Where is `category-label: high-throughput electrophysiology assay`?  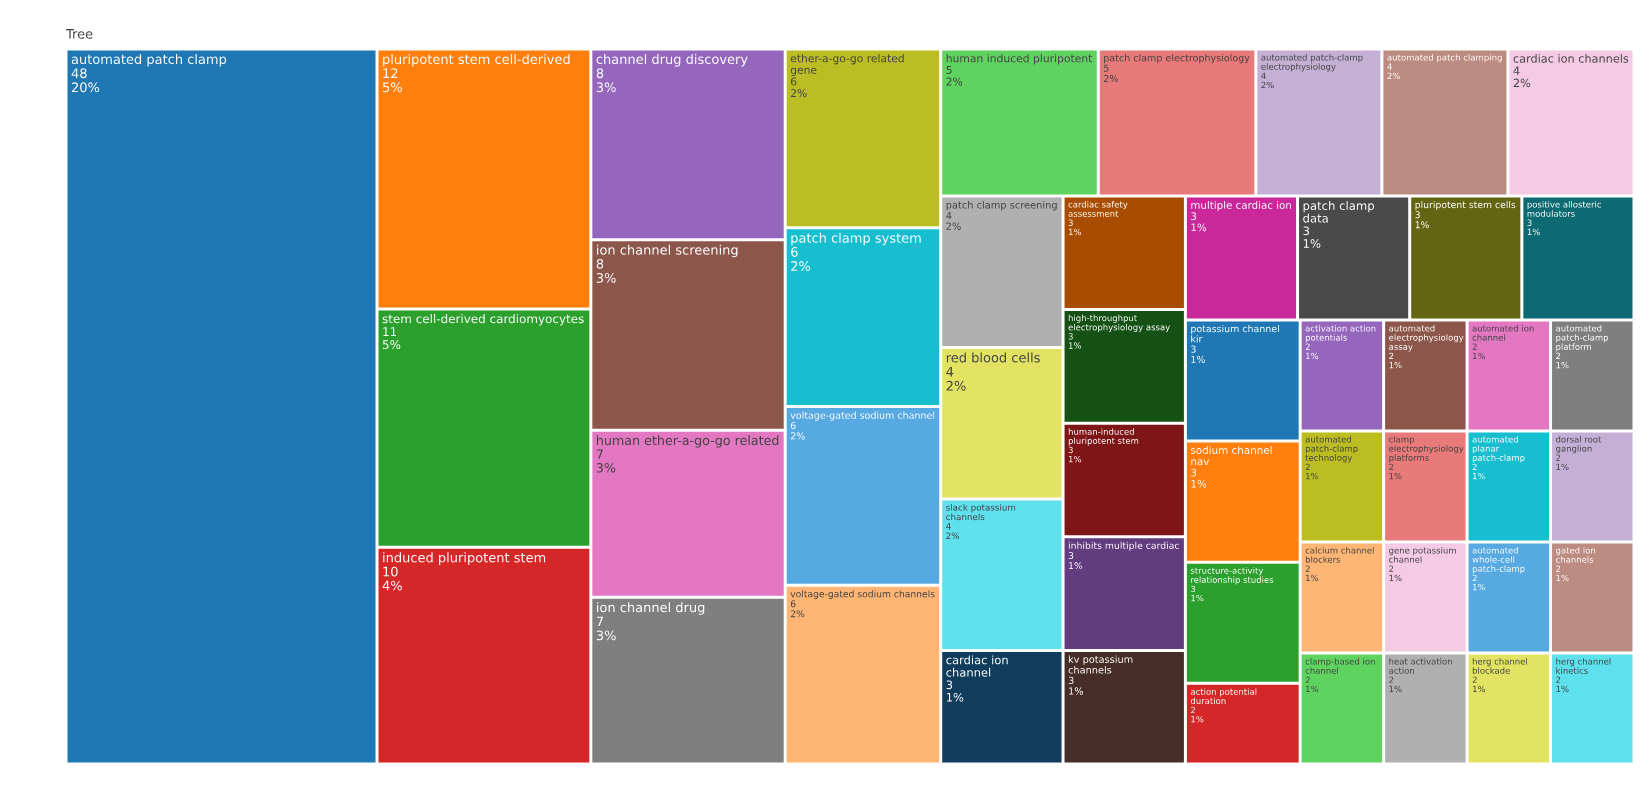
category-label: high-throughput electrophysiology assay is located at coordinates (1119, 323).